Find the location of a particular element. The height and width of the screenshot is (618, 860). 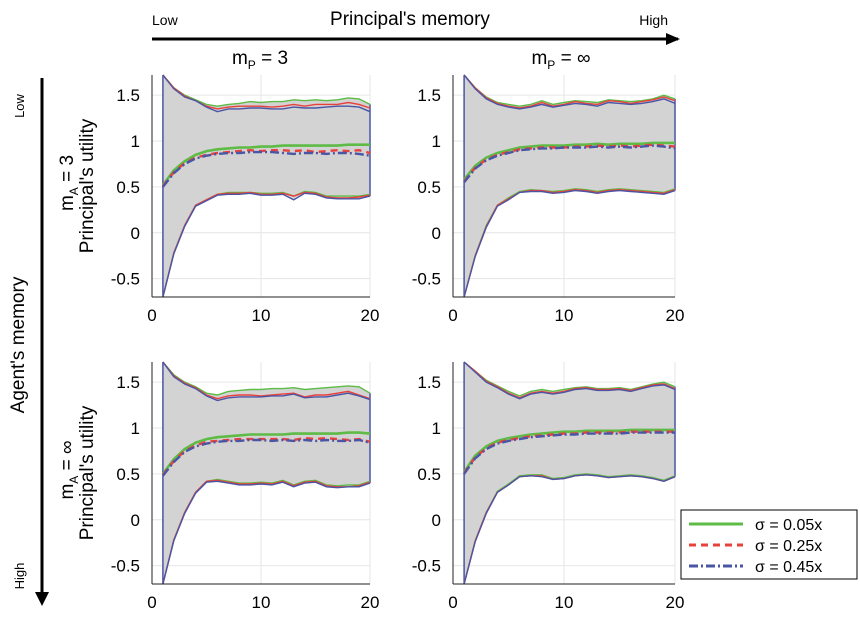

legend-label-s025: σ = 0.25x is located at coordinates (788, 546).